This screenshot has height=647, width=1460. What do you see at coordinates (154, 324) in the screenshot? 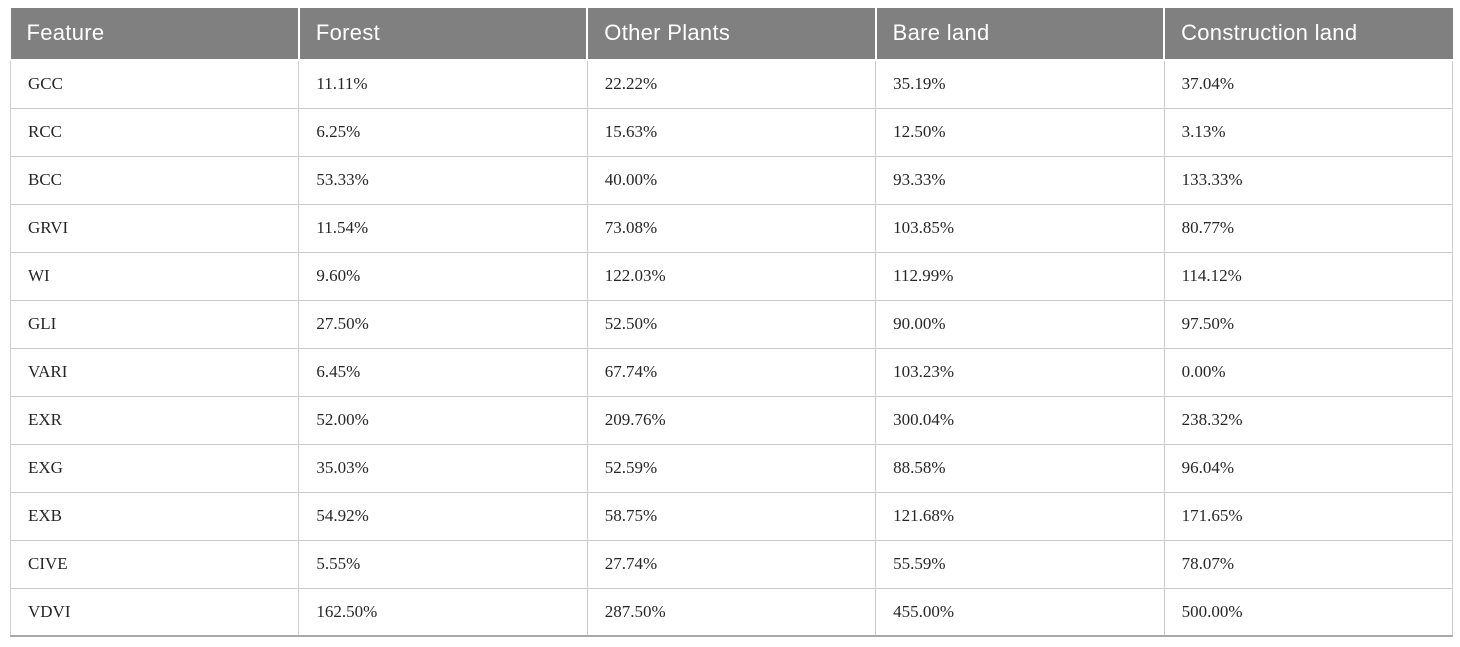
I see `feature-cell: GLI` at bounding box center [154, 324].